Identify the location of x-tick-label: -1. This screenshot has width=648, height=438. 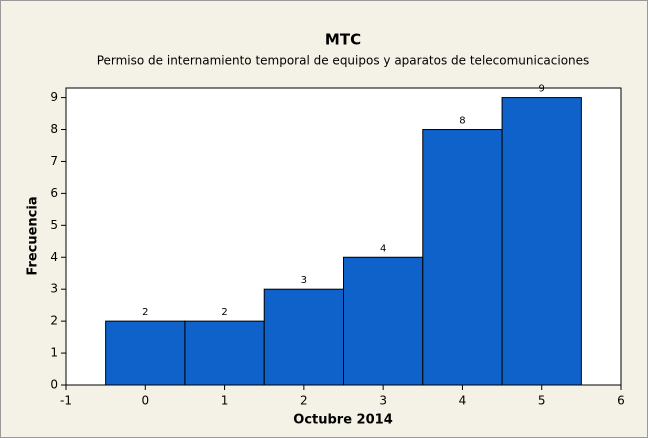
(66, 401).